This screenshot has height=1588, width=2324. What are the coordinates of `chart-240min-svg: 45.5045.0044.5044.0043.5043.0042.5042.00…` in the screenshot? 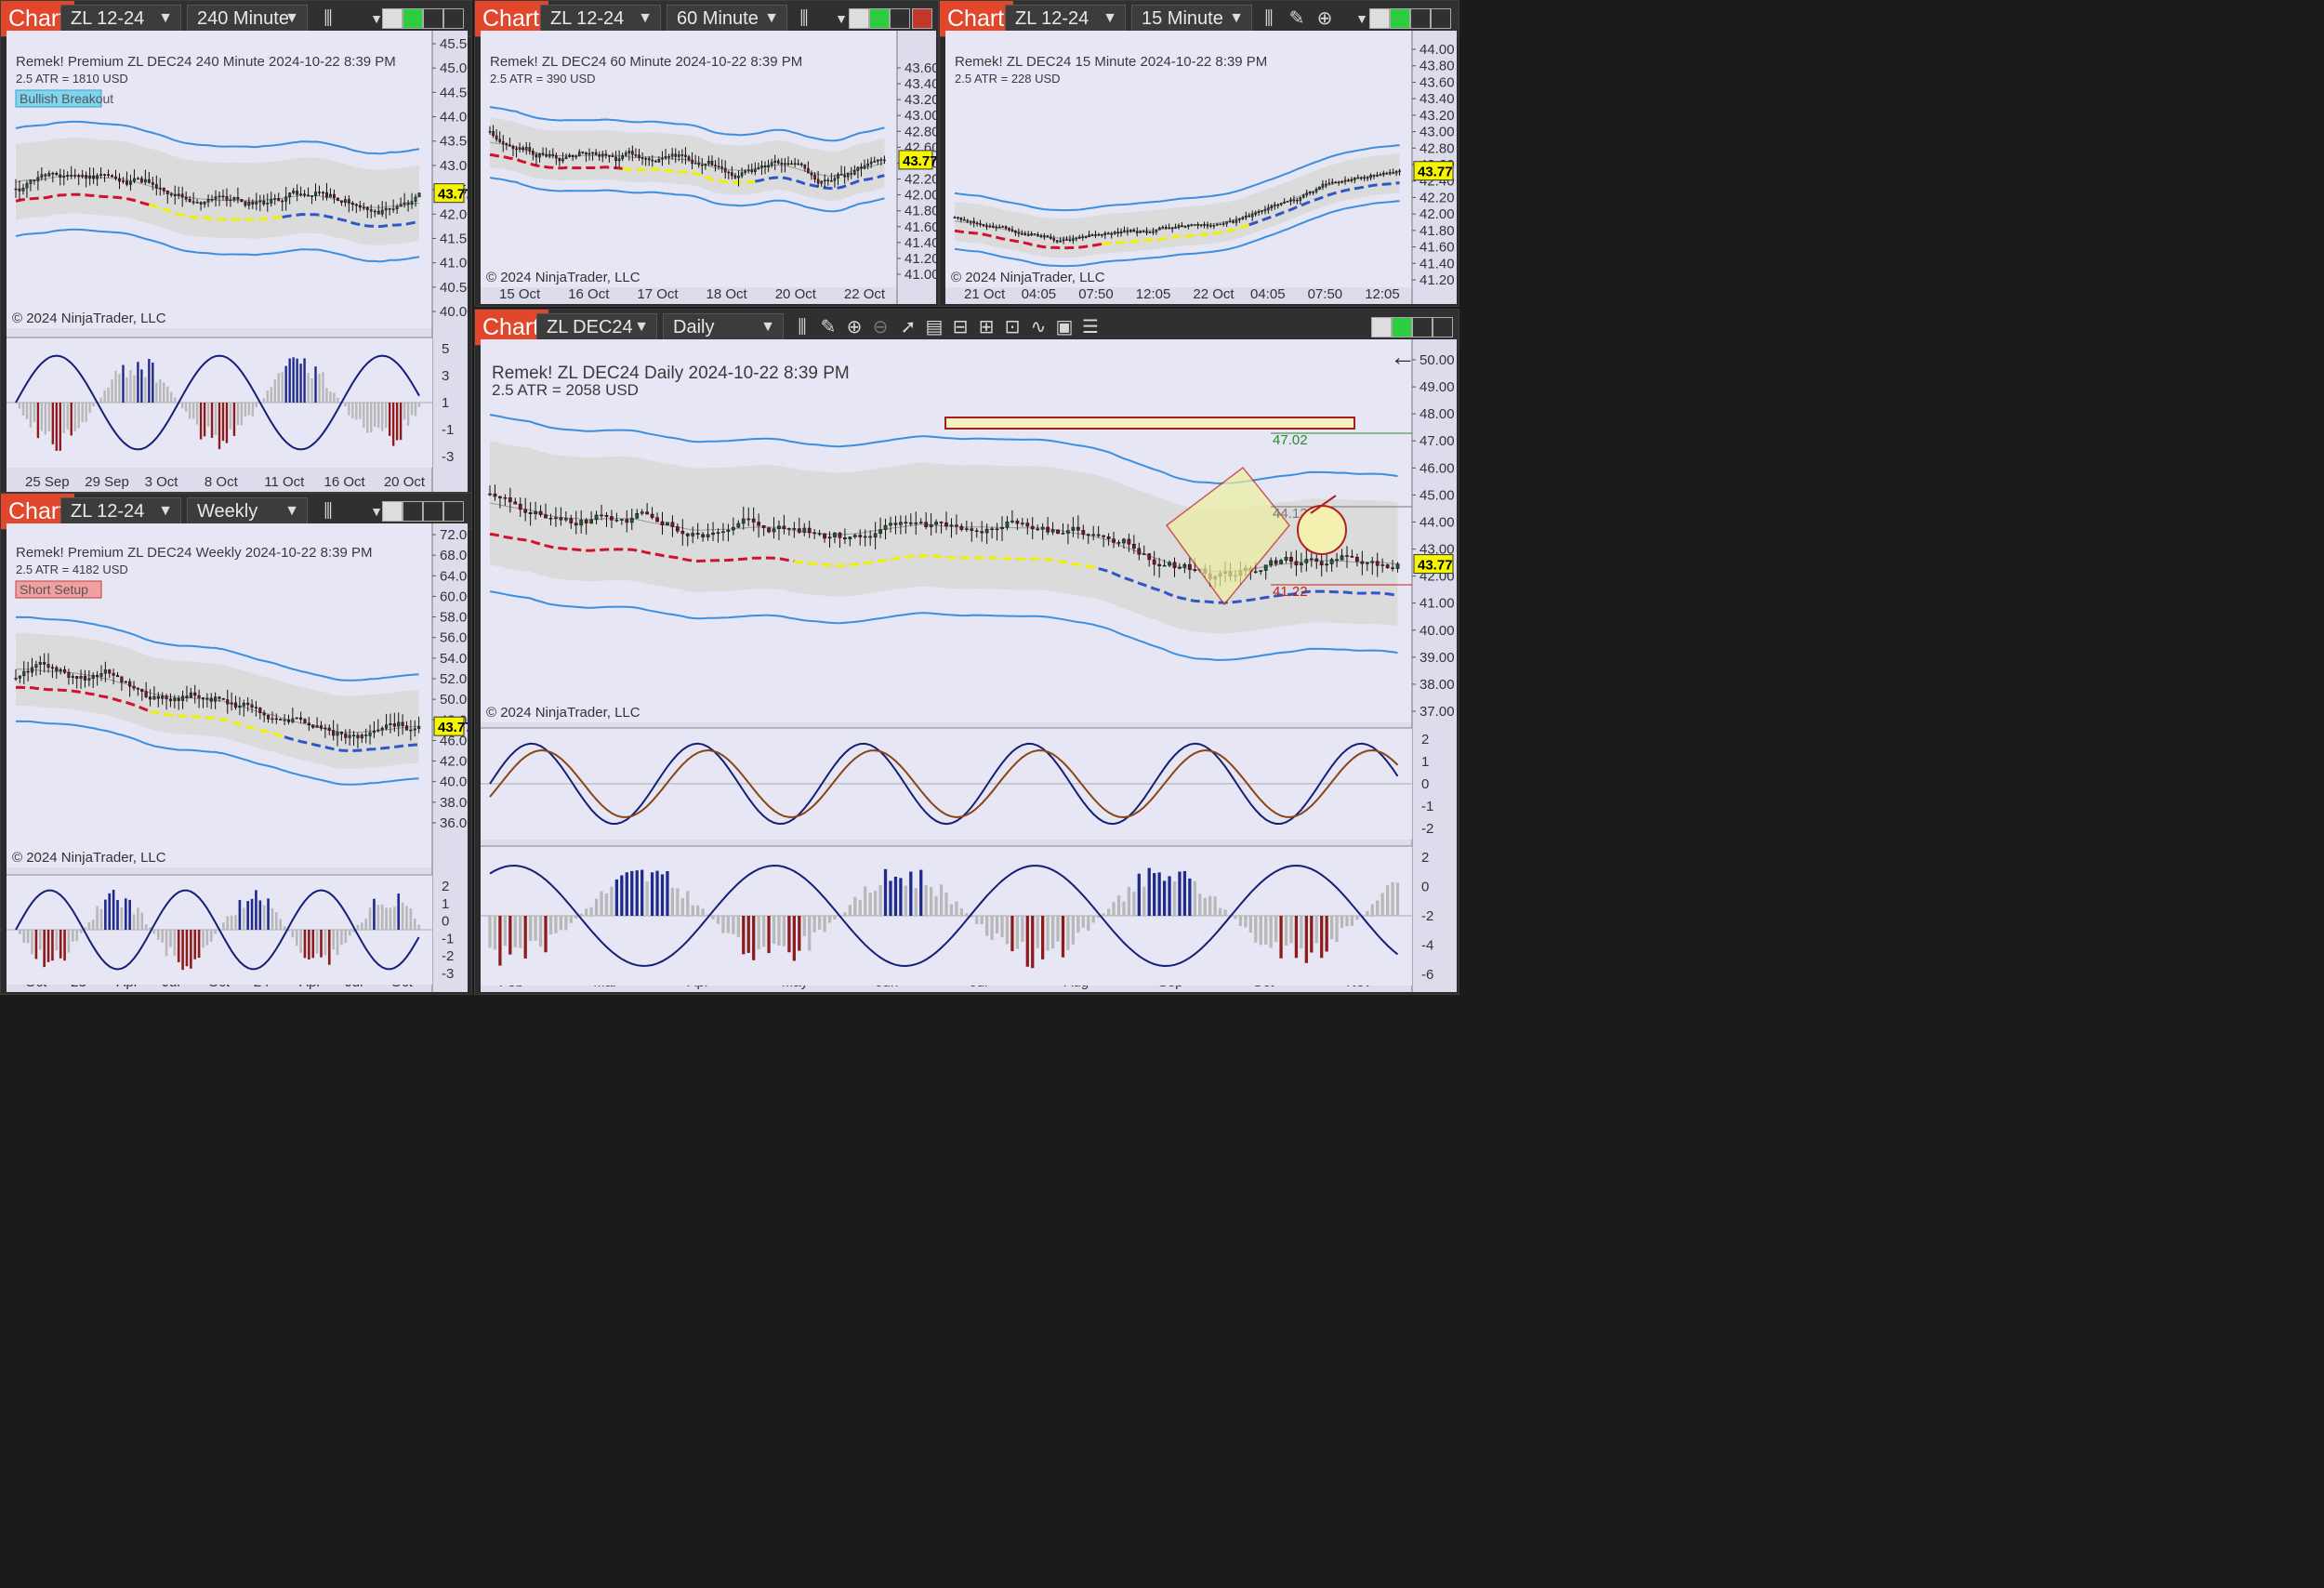 It's located at (237, 261).